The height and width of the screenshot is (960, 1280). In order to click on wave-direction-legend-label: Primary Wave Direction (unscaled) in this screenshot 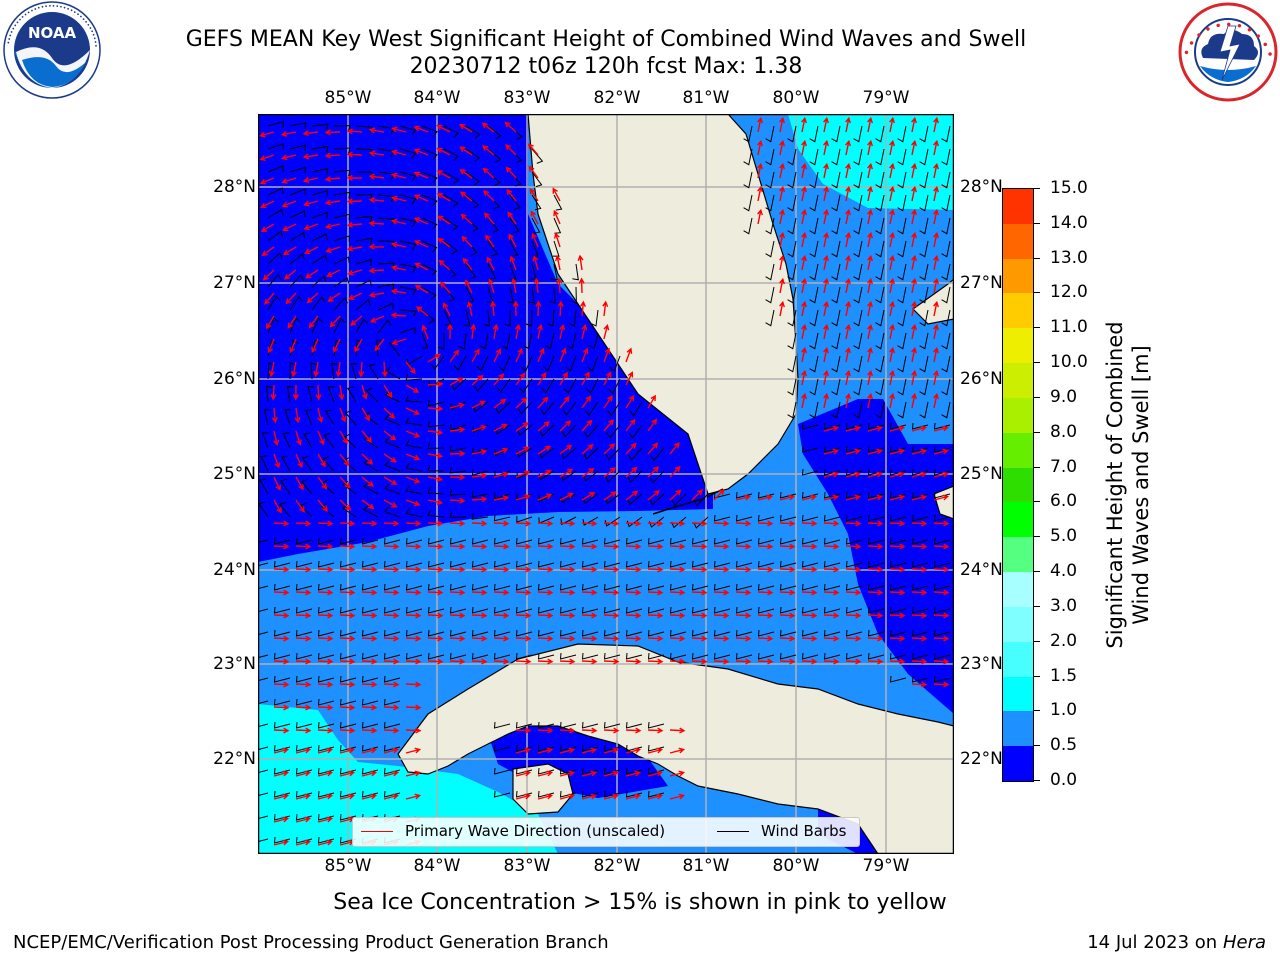, I will do `click(535, 831)`.